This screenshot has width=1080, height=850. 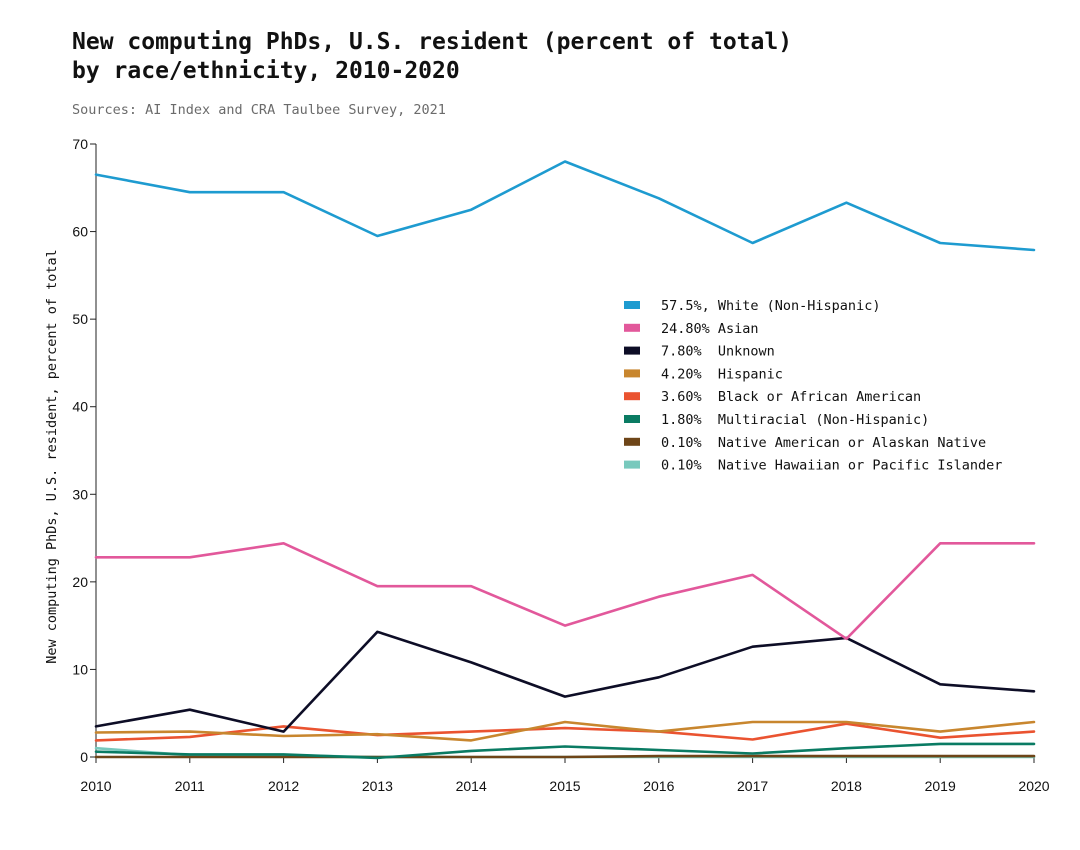 What do you see at coordinates (718, 352) in the screenshot?
I see `legend-entry: 7.80% Unknown` at bounding box center [718, 352].